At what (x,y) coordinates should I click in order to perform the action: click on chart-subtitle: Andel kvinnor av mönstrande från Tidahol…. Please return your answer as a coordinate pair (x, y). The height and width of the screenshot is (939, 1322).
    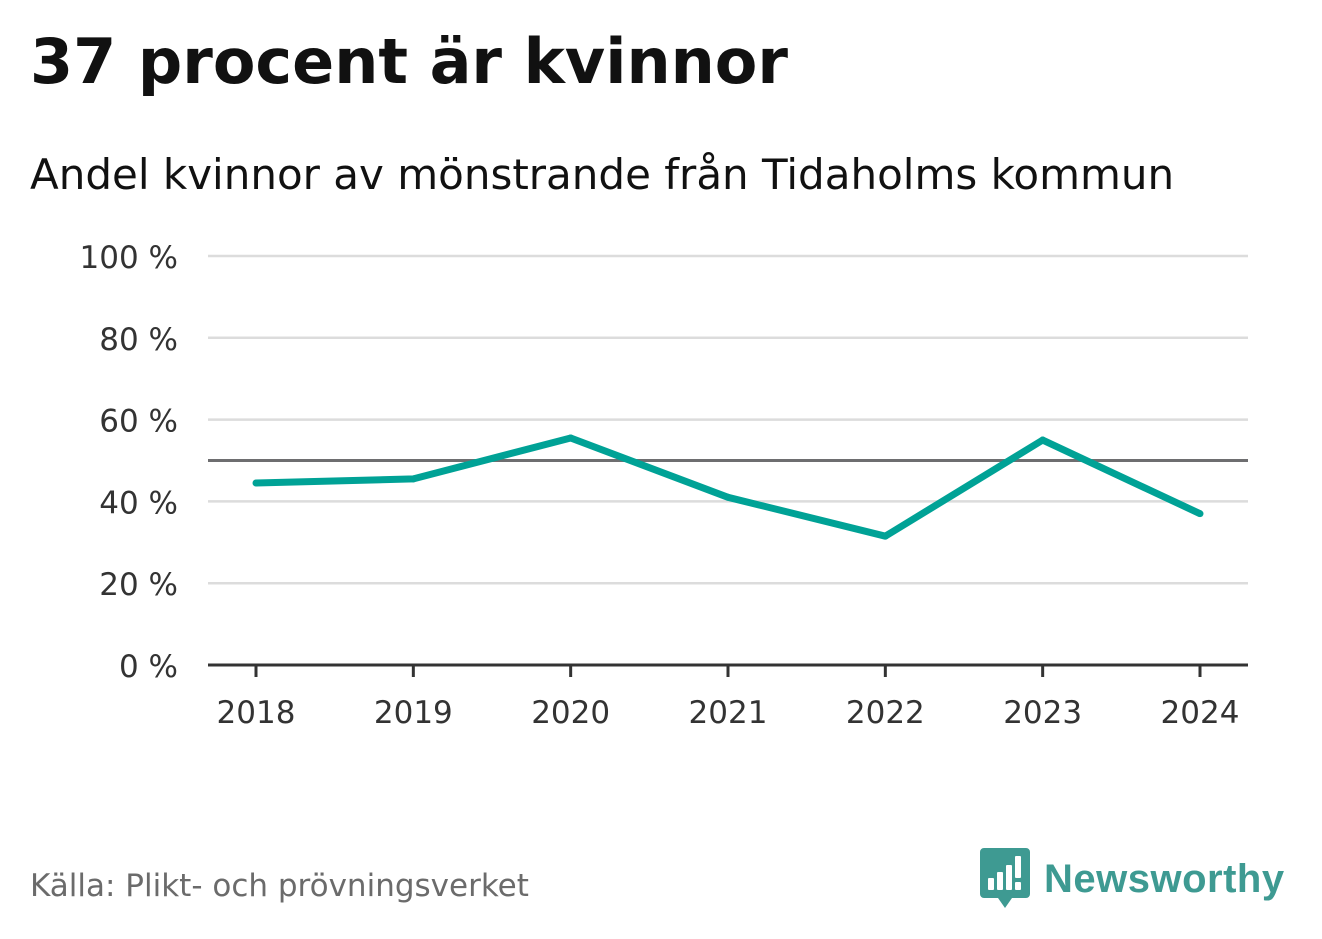
    Looking at the image, I should click on (602, 174).